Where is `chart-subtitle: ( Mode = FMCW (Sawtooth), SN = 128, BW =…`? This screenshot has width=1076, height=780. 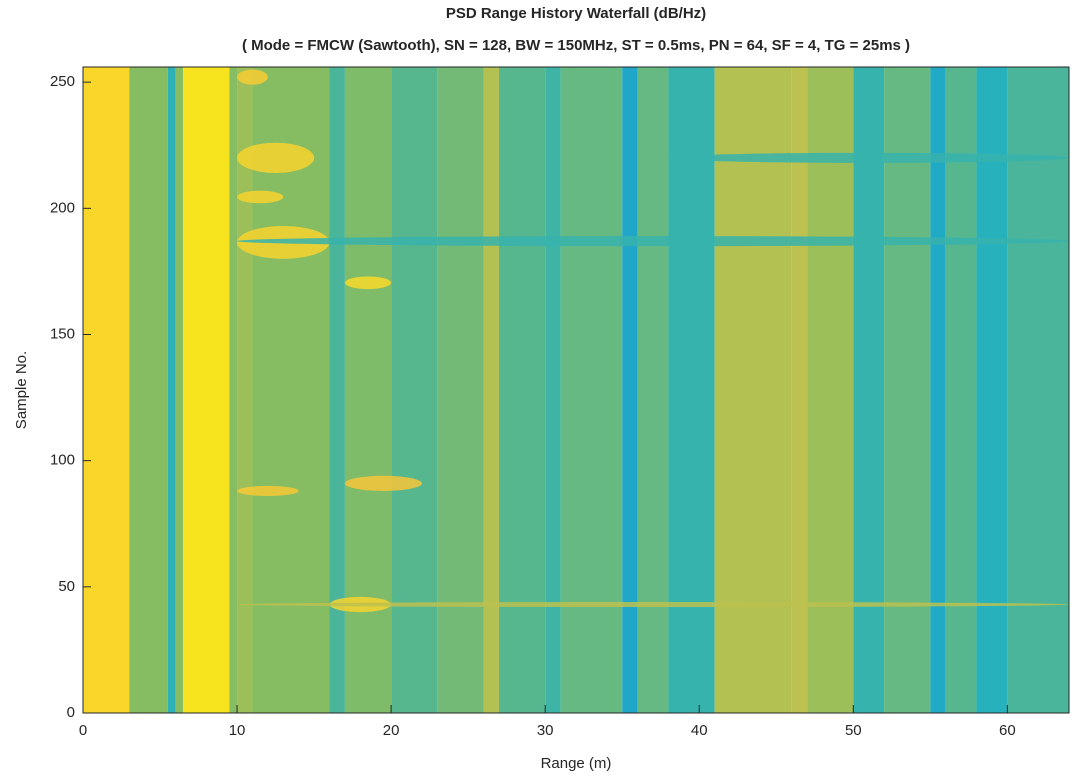
chart-subtitle: ( Mode = FMCW (Sawtooth), SN = 128, BW =… is located at coordinates (576, 45).